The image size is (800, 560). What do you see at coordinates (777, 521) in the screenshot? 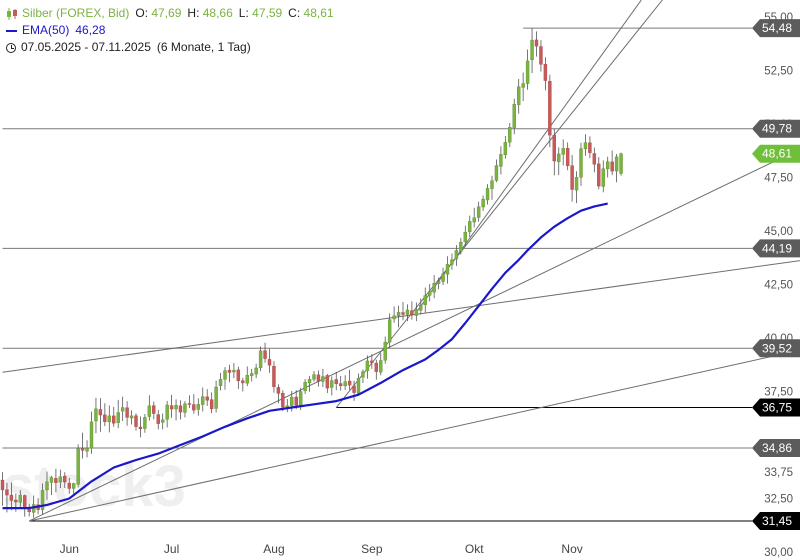
I see `level-tag-label: 31,45` at bounding box center [777, 521].